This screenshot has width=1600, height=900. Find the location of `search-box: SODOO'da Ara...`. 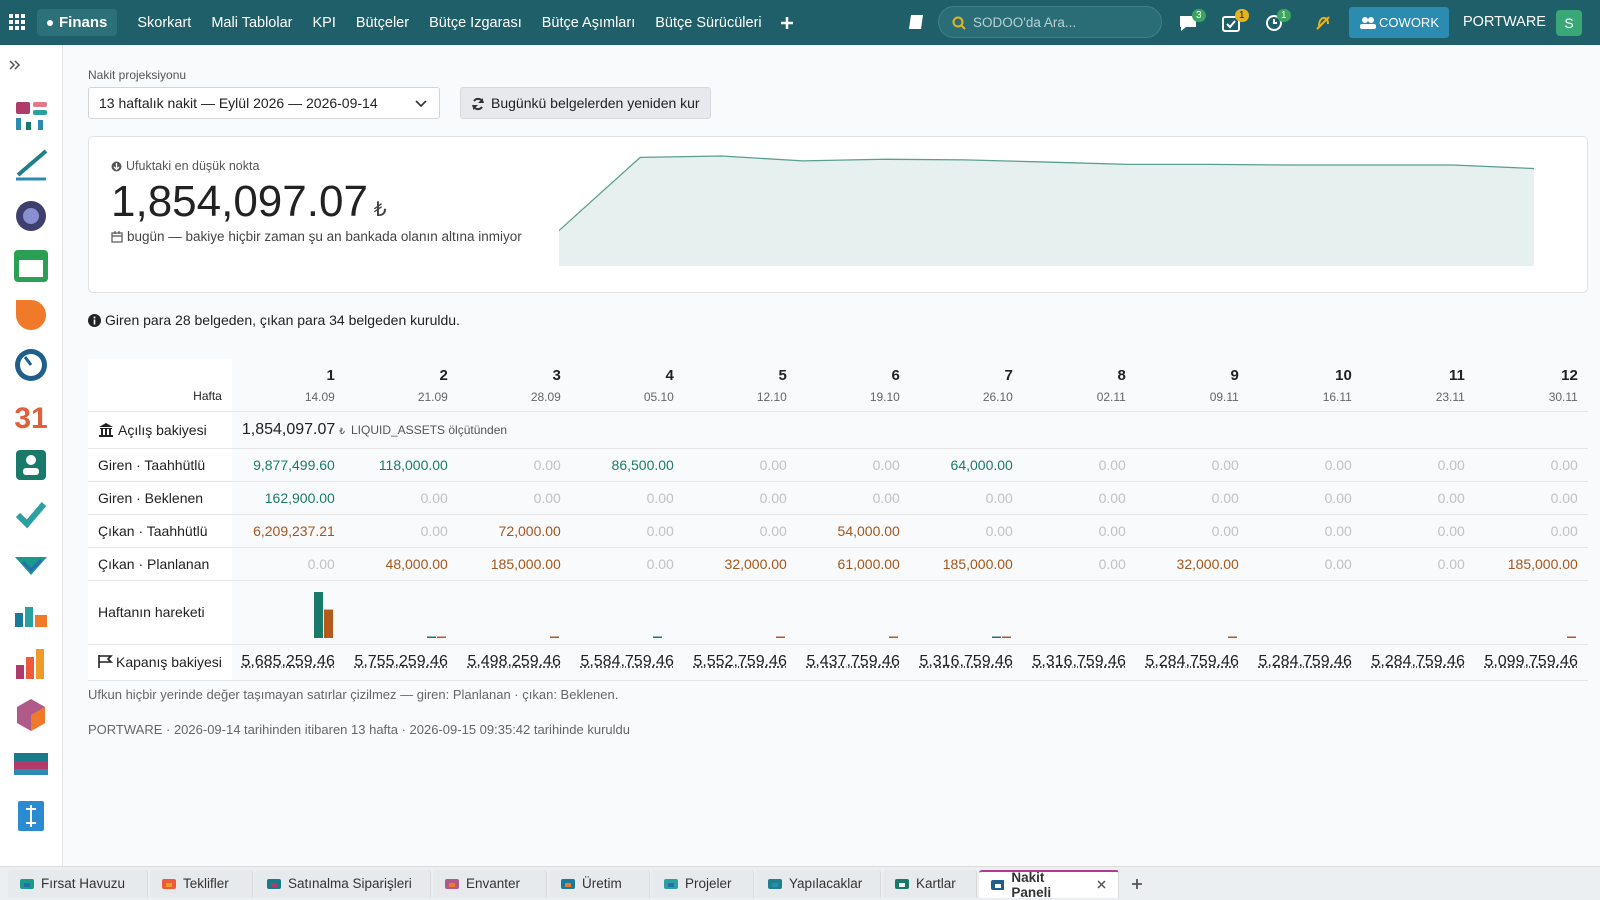

search-box: SODOO'da Ara... is located at coordinates (1050, 22).